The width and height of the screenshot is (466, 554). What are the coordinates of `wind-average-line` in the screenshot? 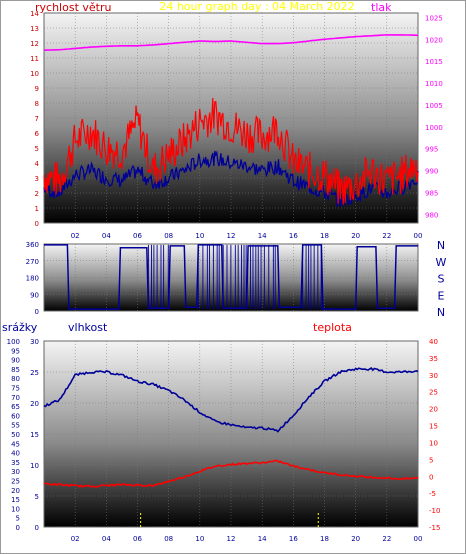 It's located at (231, 179).